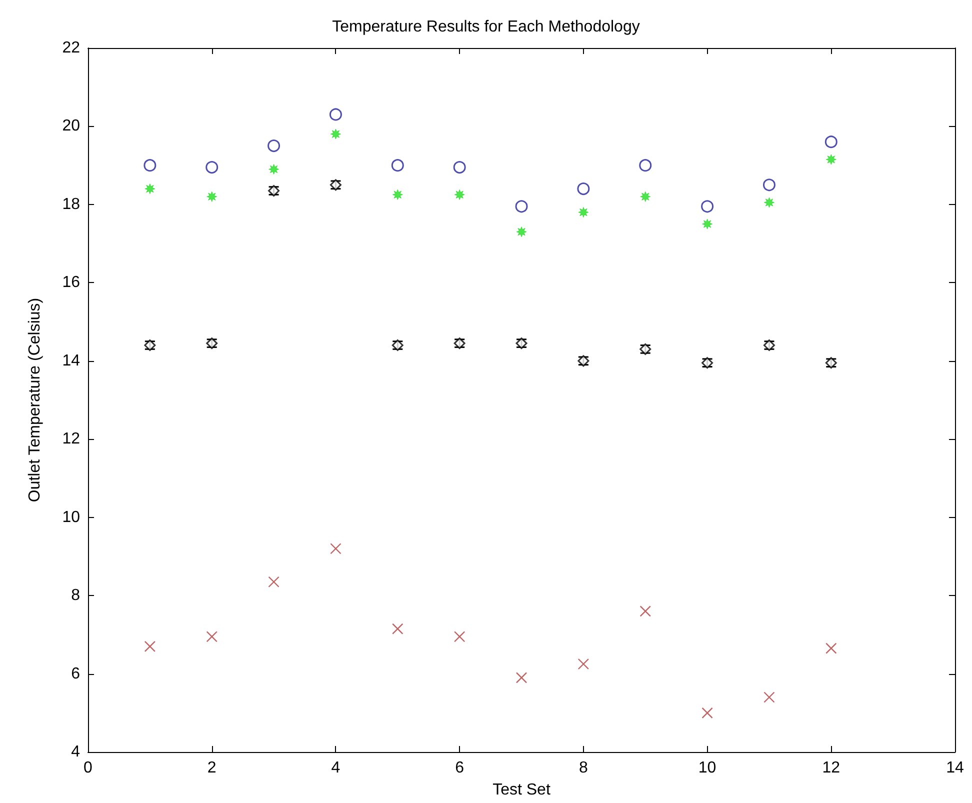 The height and width of the screenshot is (803, 972). What do you see at coordinates (955, 768) in the screenshot?
I see `x-tick-label: 14` at bounding box center [955, 768].